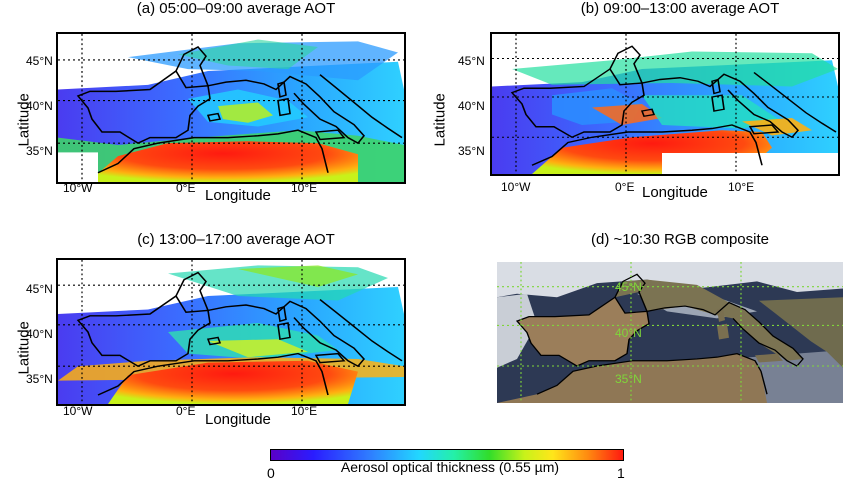  Describe the element at coordinates (78, 188) in the screenshot. I see `panel-a-lon-10w: 10°W` at that location.